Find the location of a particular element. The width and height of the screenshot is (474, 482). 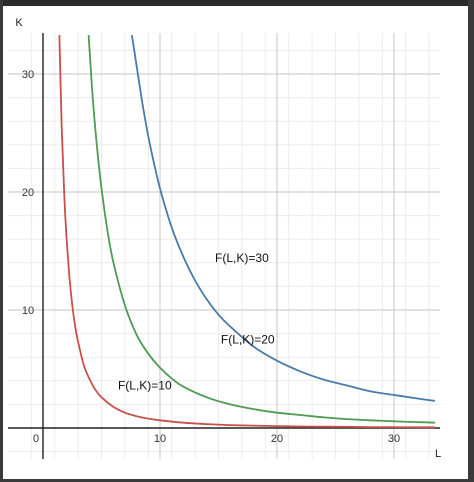

curve-label-1: F(L,K)=10 is located at coordinates (145, 386).